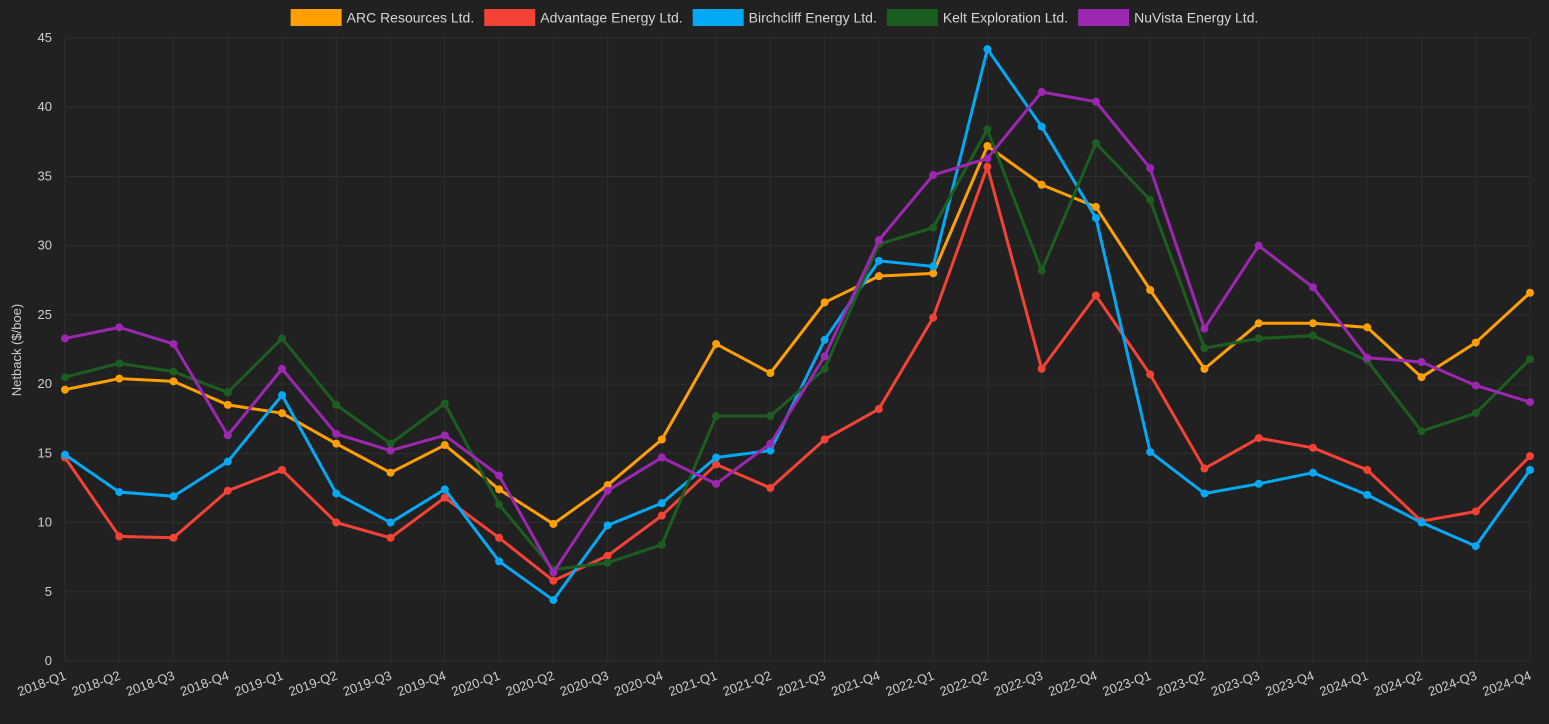 This screenshot has width=1549, height=724. I want to click on legend-item: Birchcliff Energy Ltd., so click(784, 17).